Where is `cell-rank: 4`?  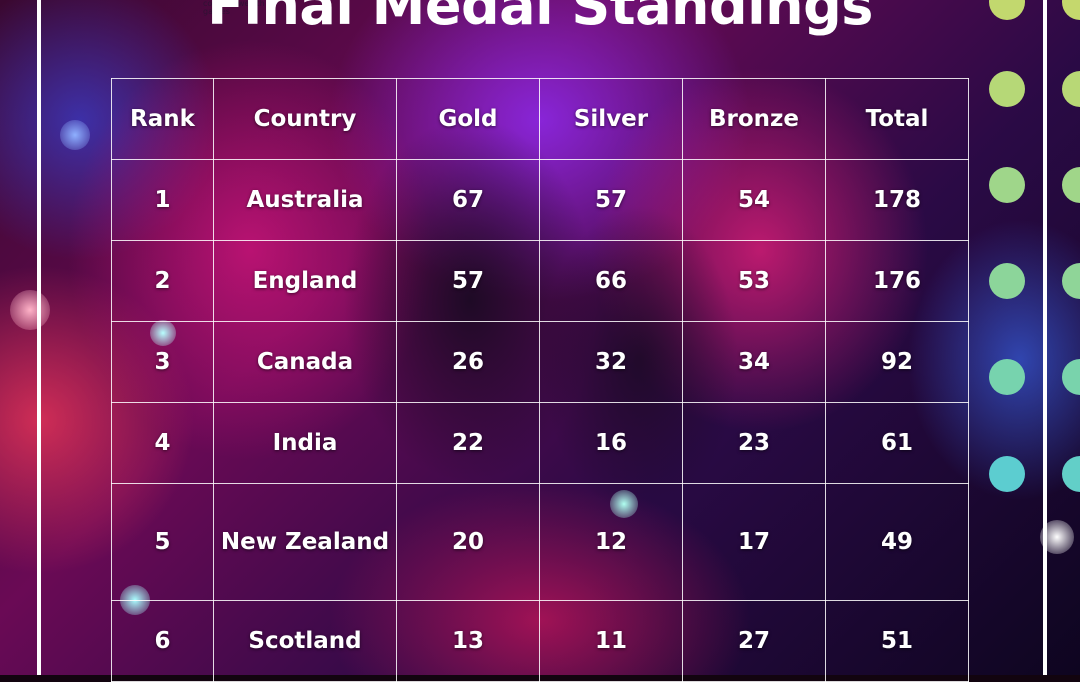
cell-rank: 4 is located at coordinates (162, 443).